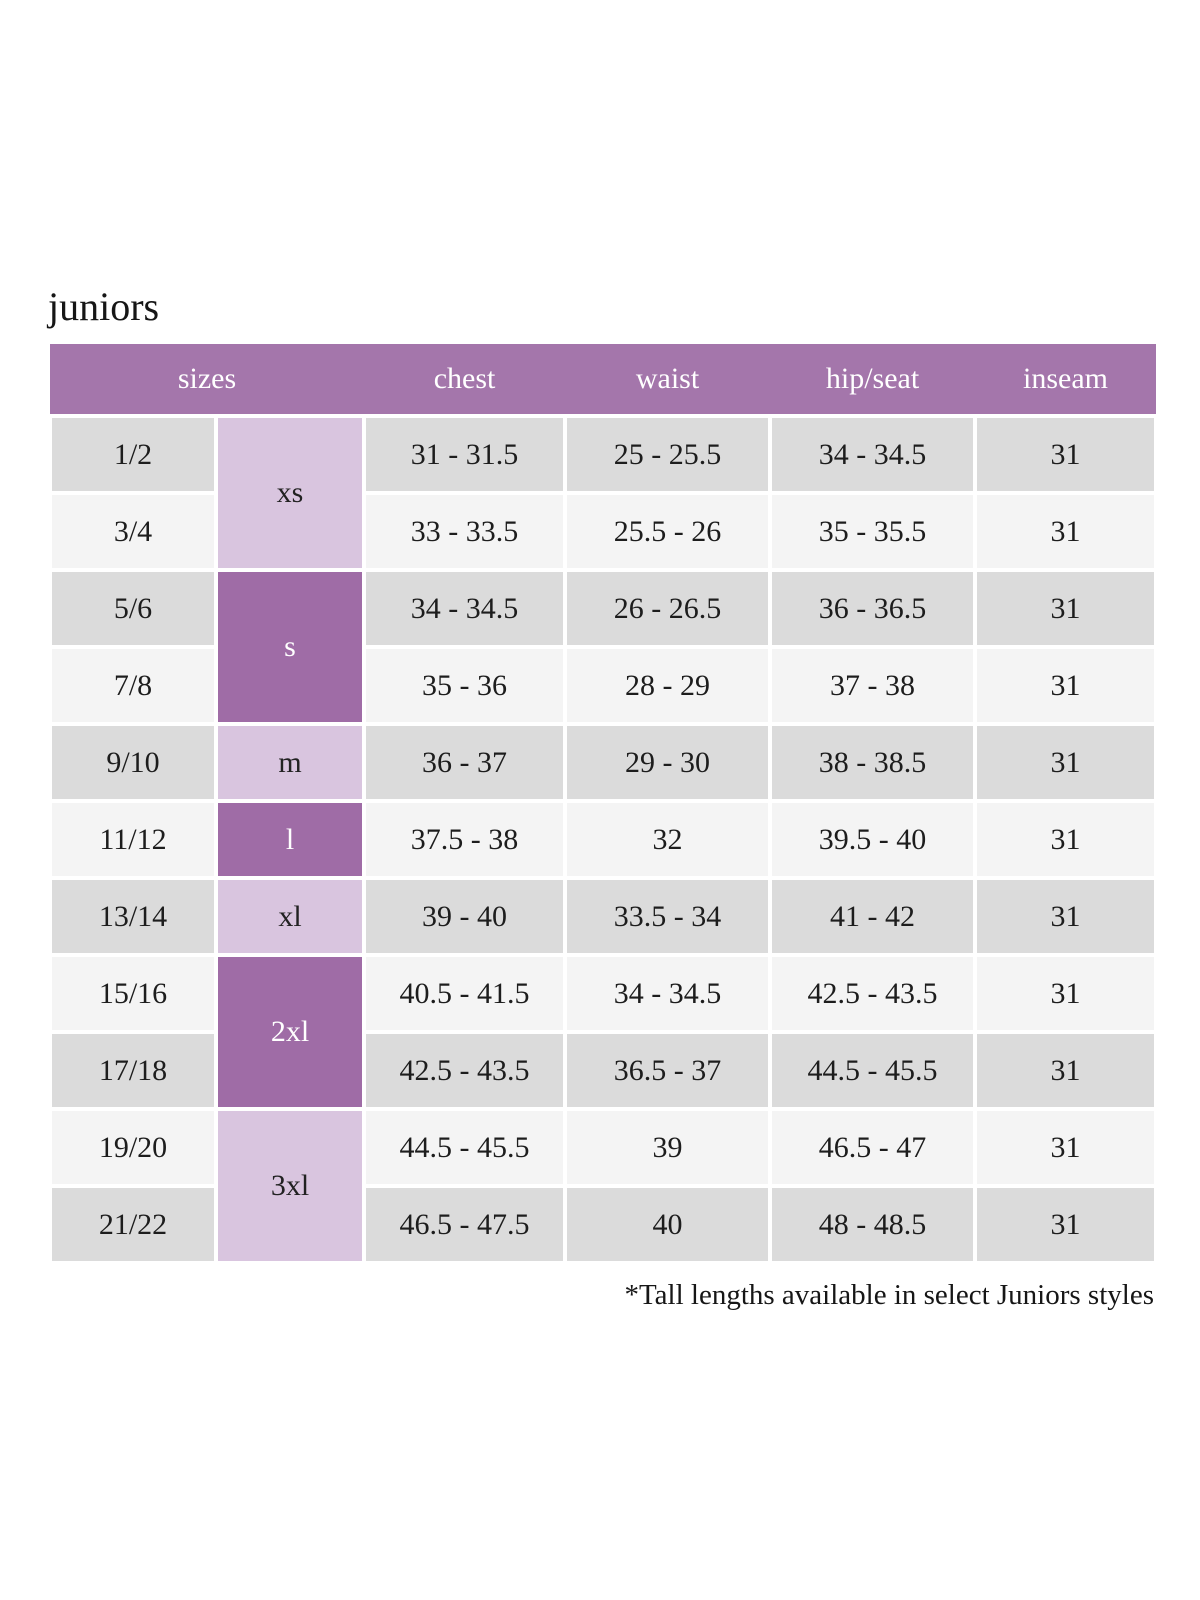 This screenshot has height=1600, width=1200. What do you see at coordinates (290, 839) in the screenshot?
I see `letter-cell-l: l` at bounding box center [290, 839].